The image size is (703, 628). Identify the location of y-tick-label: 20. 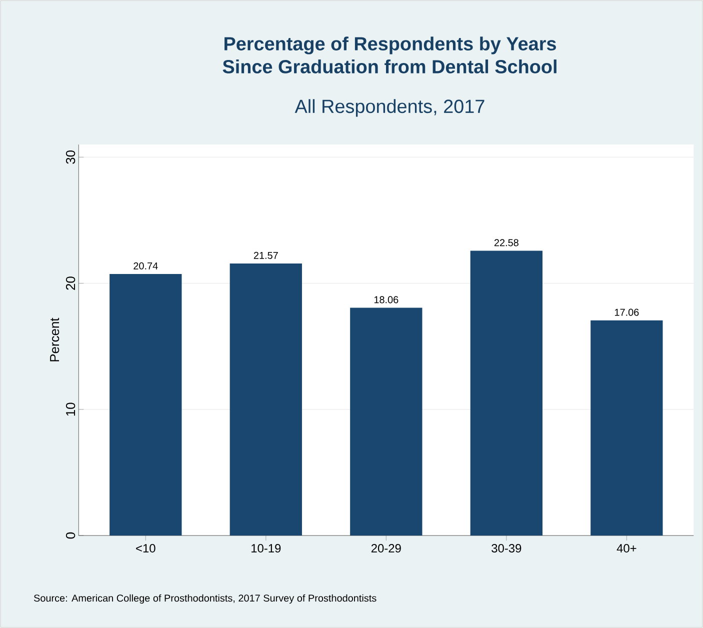
(71, 283).